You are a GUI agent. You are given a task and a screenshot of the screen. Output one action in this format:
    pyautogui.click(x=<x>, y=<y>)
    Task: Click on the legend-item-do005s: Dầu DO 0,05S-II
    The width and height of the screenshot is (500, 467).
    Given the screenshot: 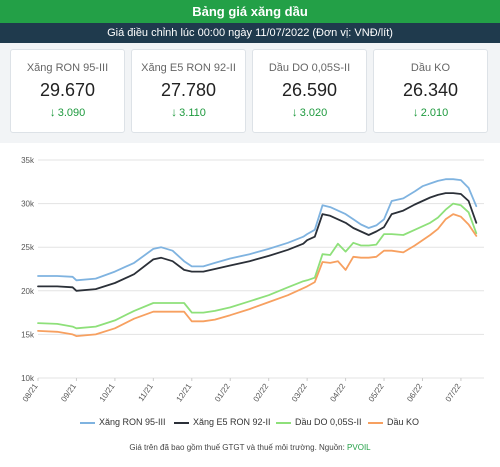 What is the action you would take?
    pyautogui.click(x=319, y=422)
    